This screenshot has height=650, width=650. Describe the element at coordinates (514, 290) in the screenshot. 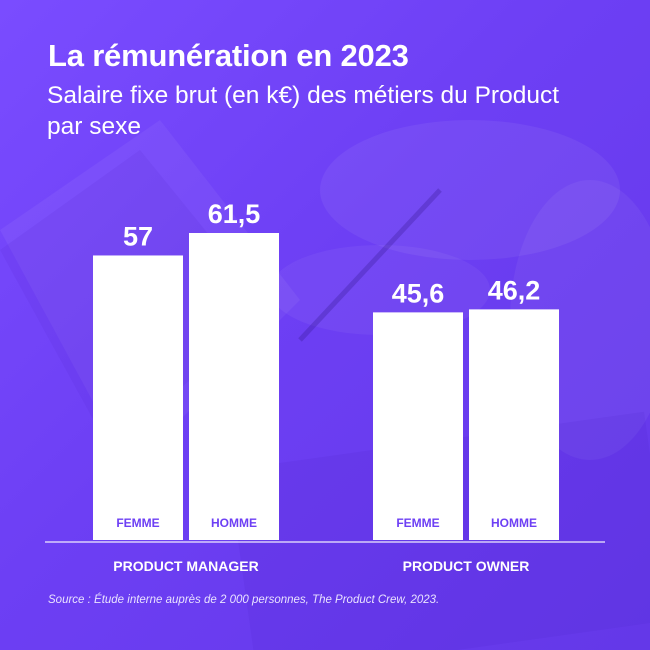

I see `bar-value-label: 46,2` at that location.